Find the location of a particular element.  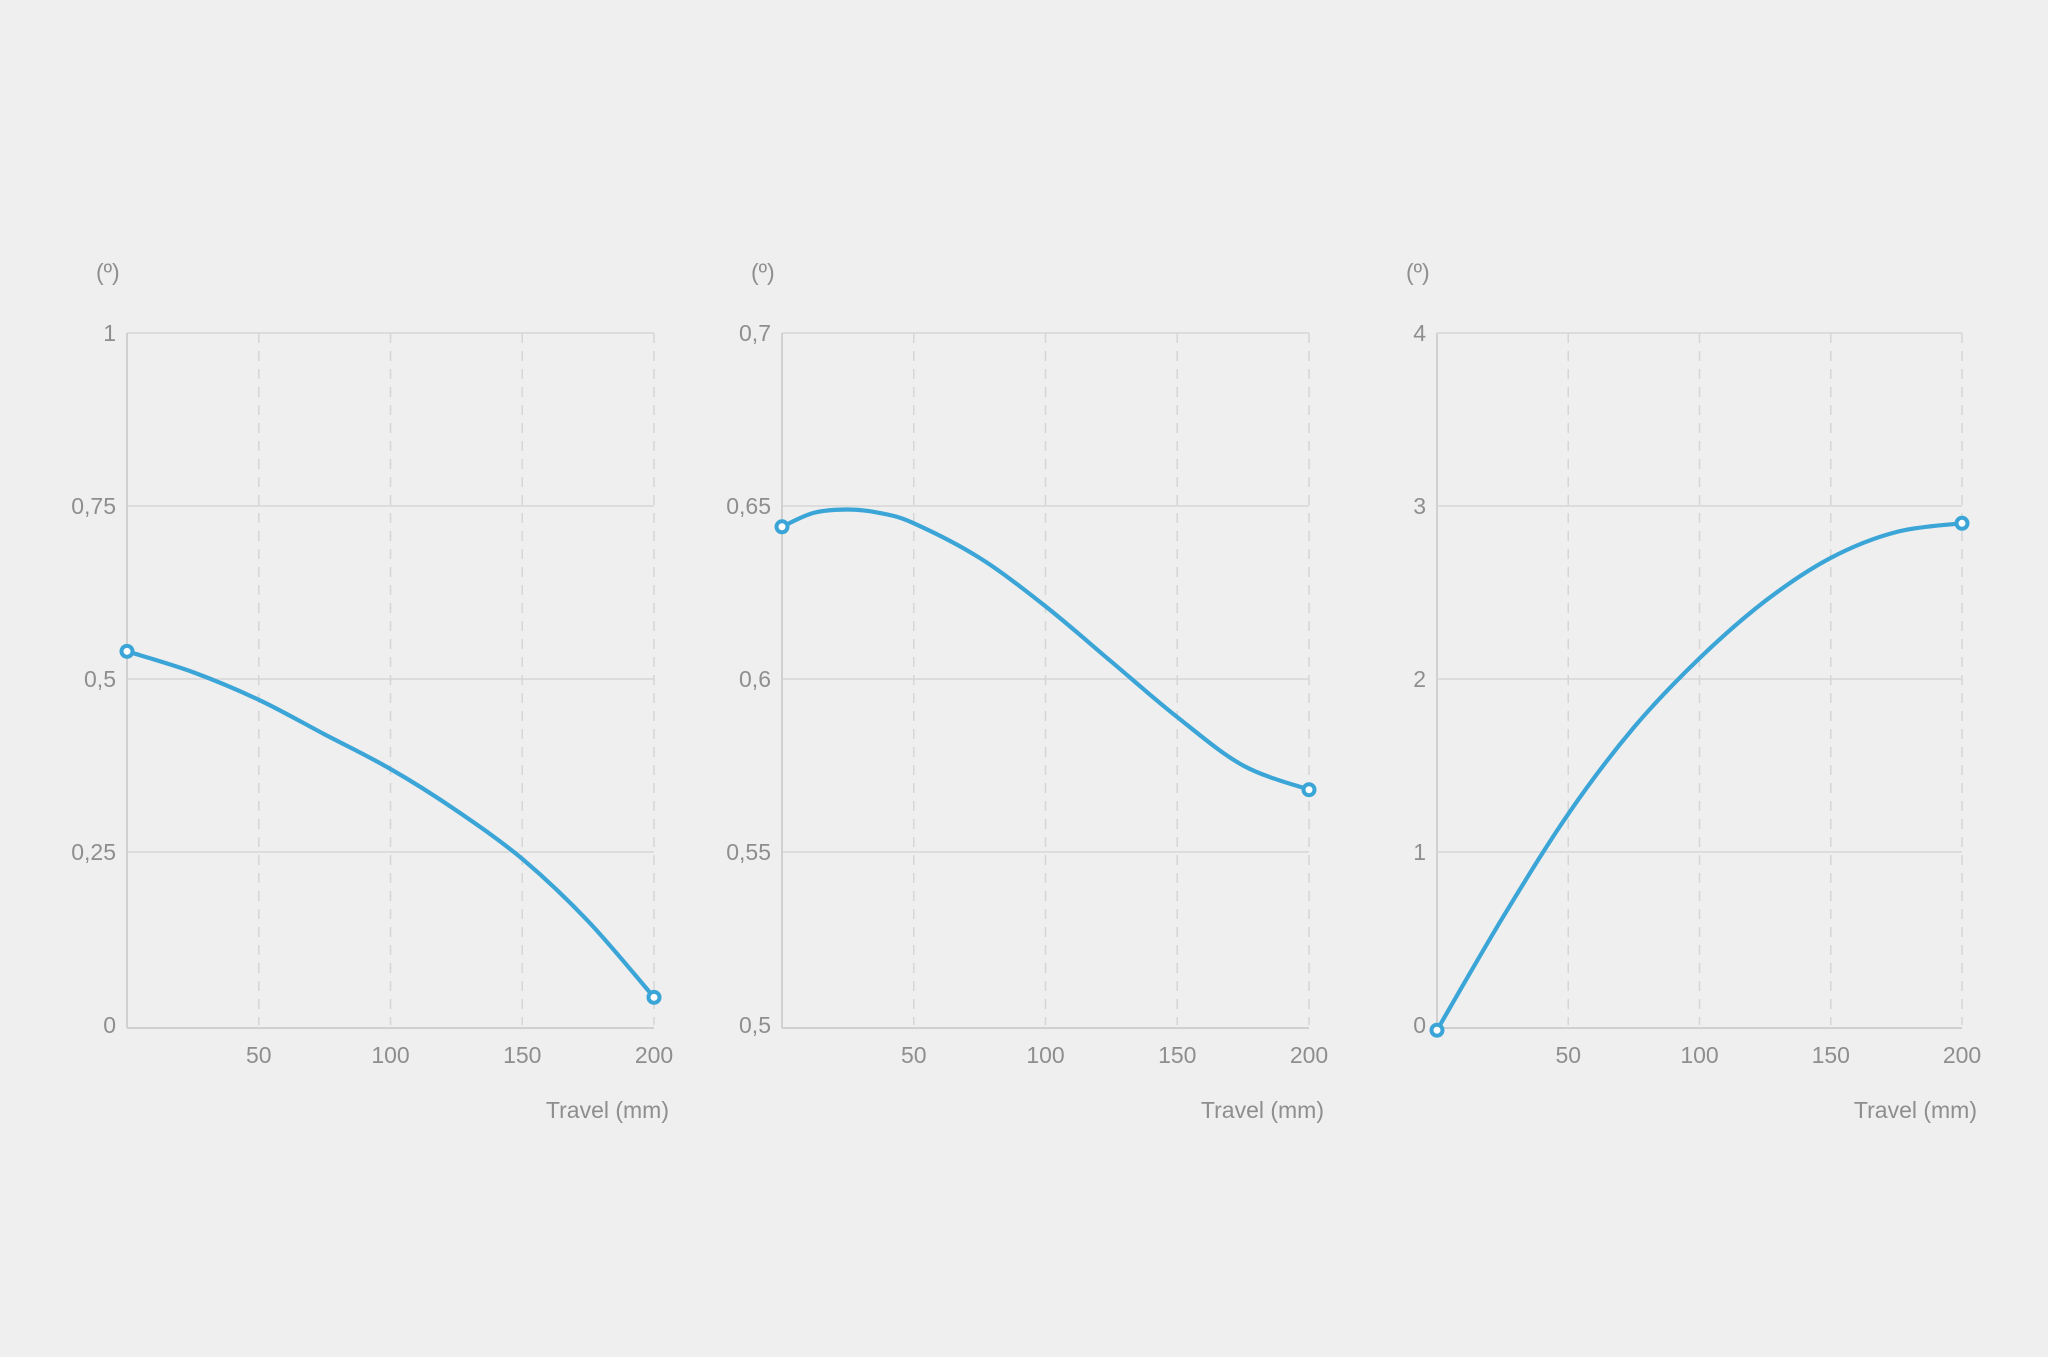

y-tick-label: 0,55 is located at coordinates (748, 852).